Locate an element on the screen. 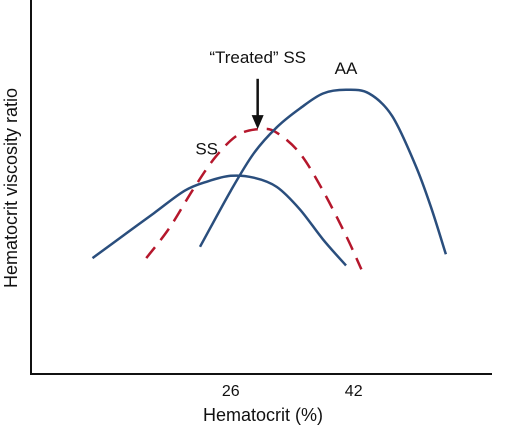 This screenshot has width=520, height=436. series-label-aa: AA is located at coordinates (346, 68).